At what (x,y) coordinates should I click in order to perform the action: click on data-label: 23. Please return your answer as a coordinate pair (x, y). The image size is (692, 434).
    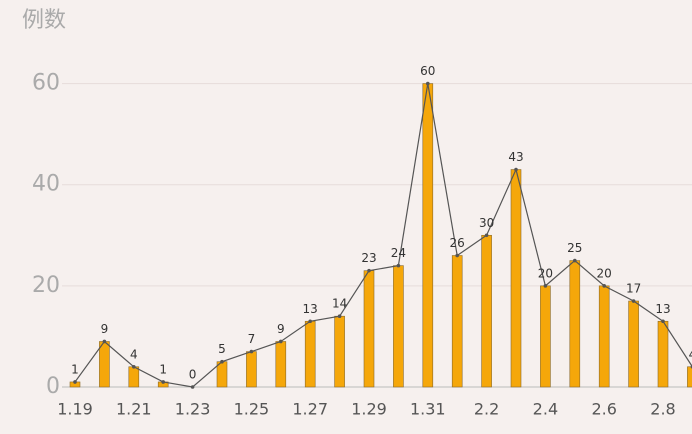
    Looking at the image, I should click on (368, 258).